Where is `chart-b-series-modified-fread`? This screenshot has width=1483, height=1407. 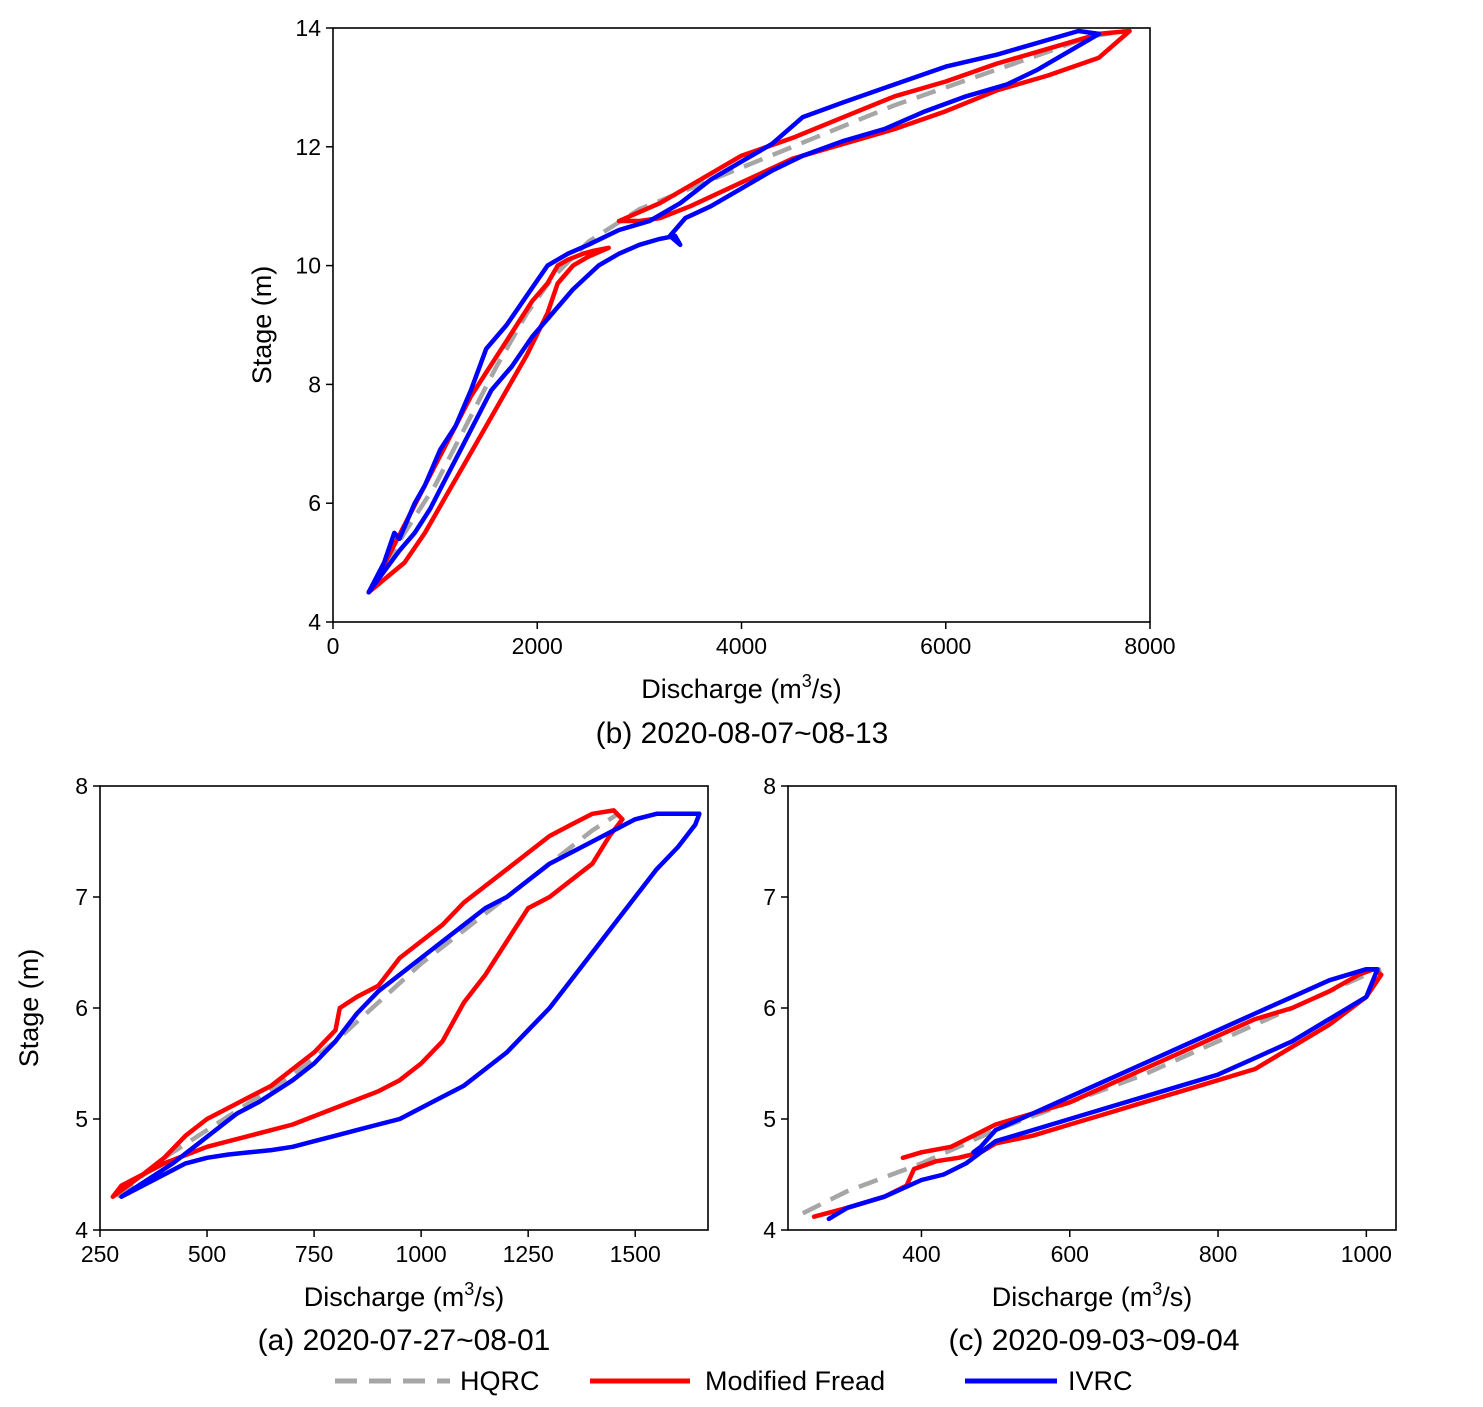
chart-b-series-modified-fread is located at coordinates (488, 420).